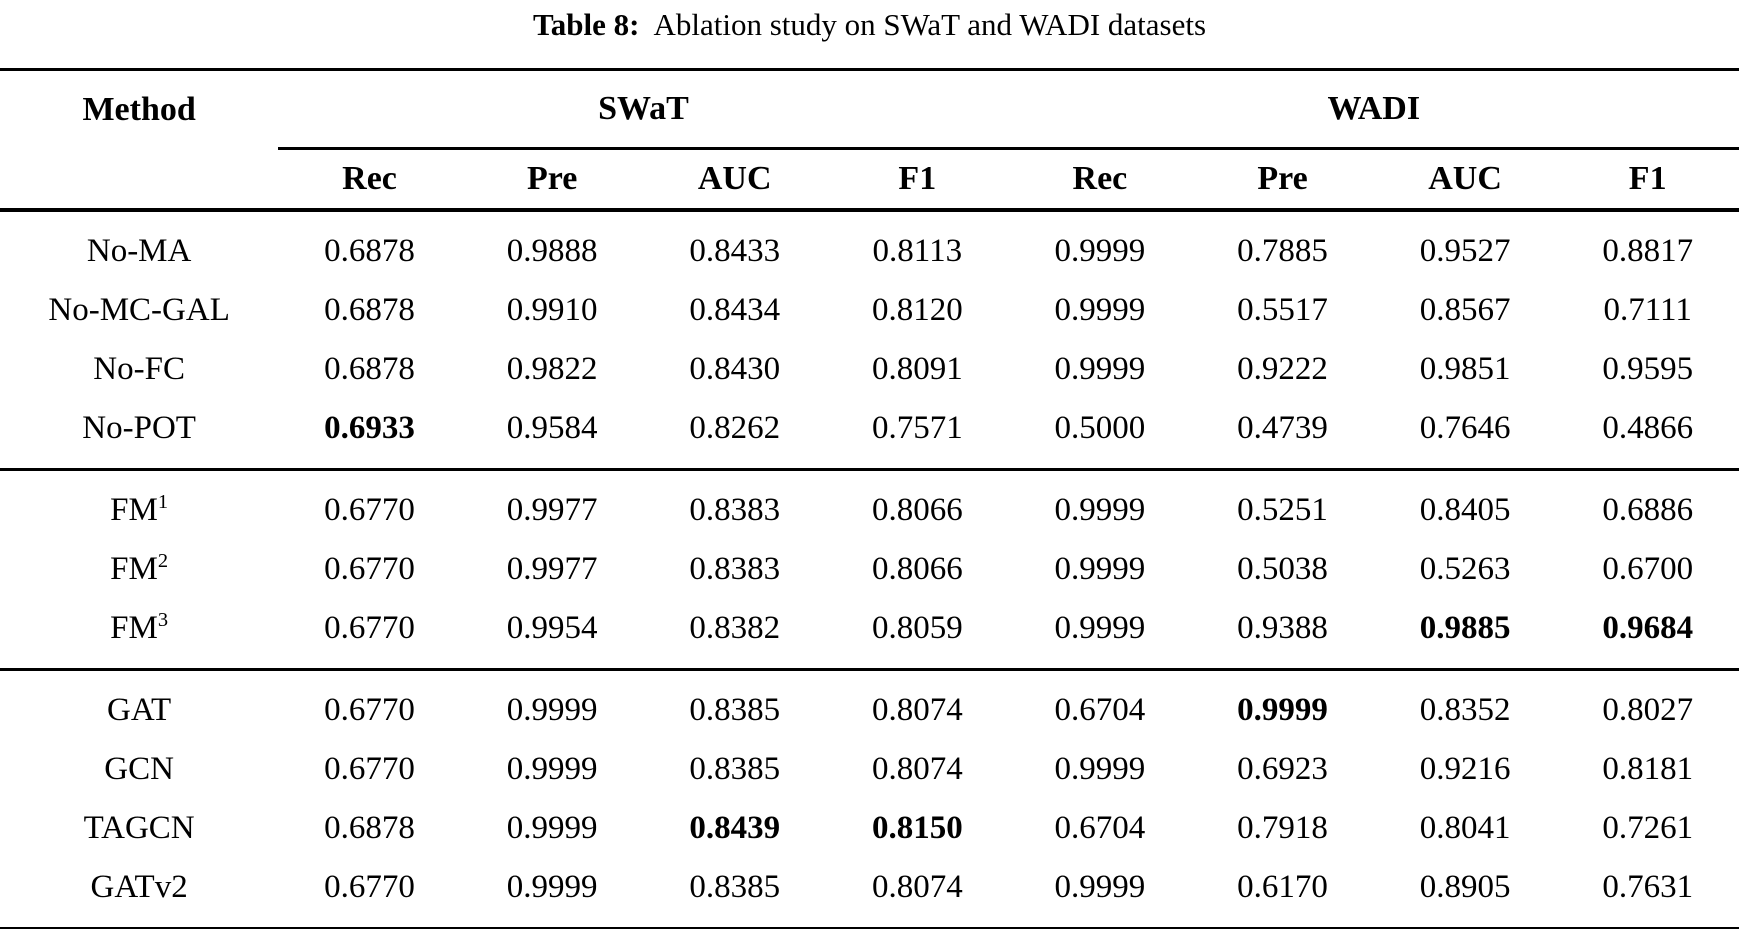 The image size is (1739, 929). What do you see at coordinates (735, 310) in the screenshot?
I see `value-cell: 0.8434` at bounding box center [735, 310].